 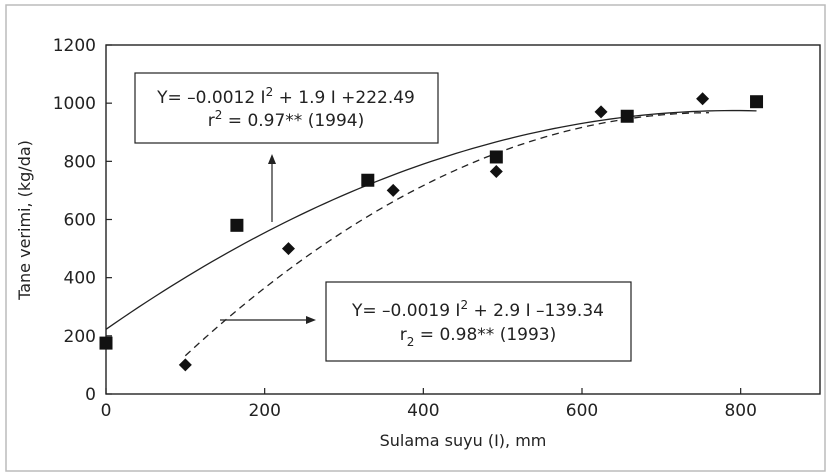 I want to click on x-tick-label: 0, so click(x=106, y=411).